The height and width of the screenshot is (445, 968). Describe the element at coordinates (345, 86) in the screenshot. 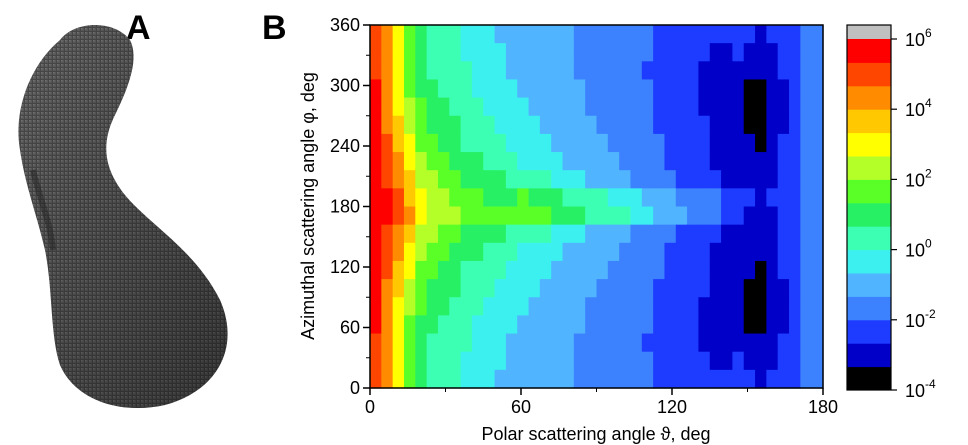

I see `y-tick-label: 300` at that location.